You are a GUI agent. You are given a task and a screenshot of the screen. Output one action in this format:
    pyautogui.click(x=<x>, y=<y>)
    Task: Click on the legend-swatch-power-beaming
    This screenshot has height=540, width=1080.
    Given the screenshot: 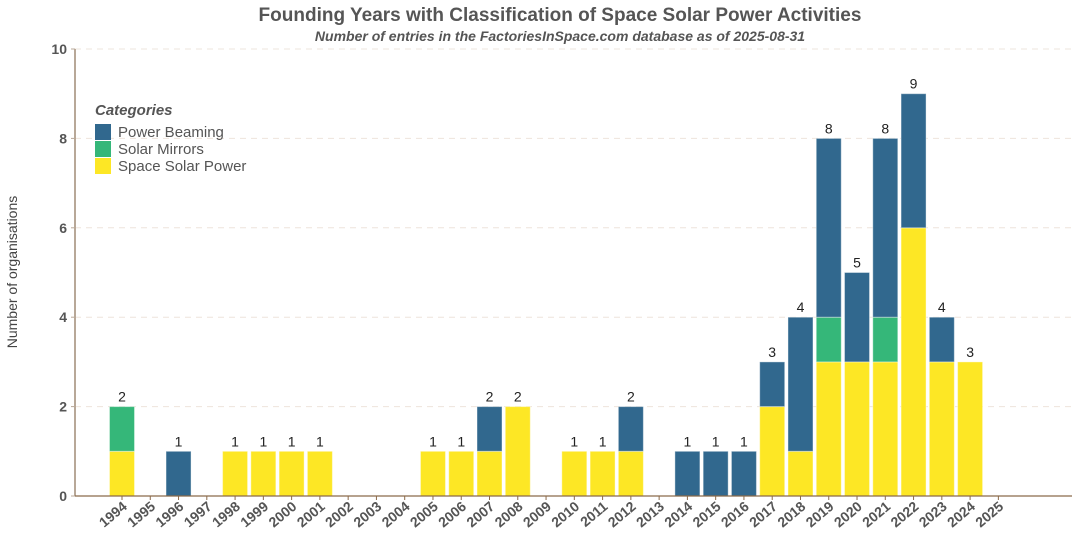 What is the action you would take?
    pyautogui.click(x=103, y=132)
    